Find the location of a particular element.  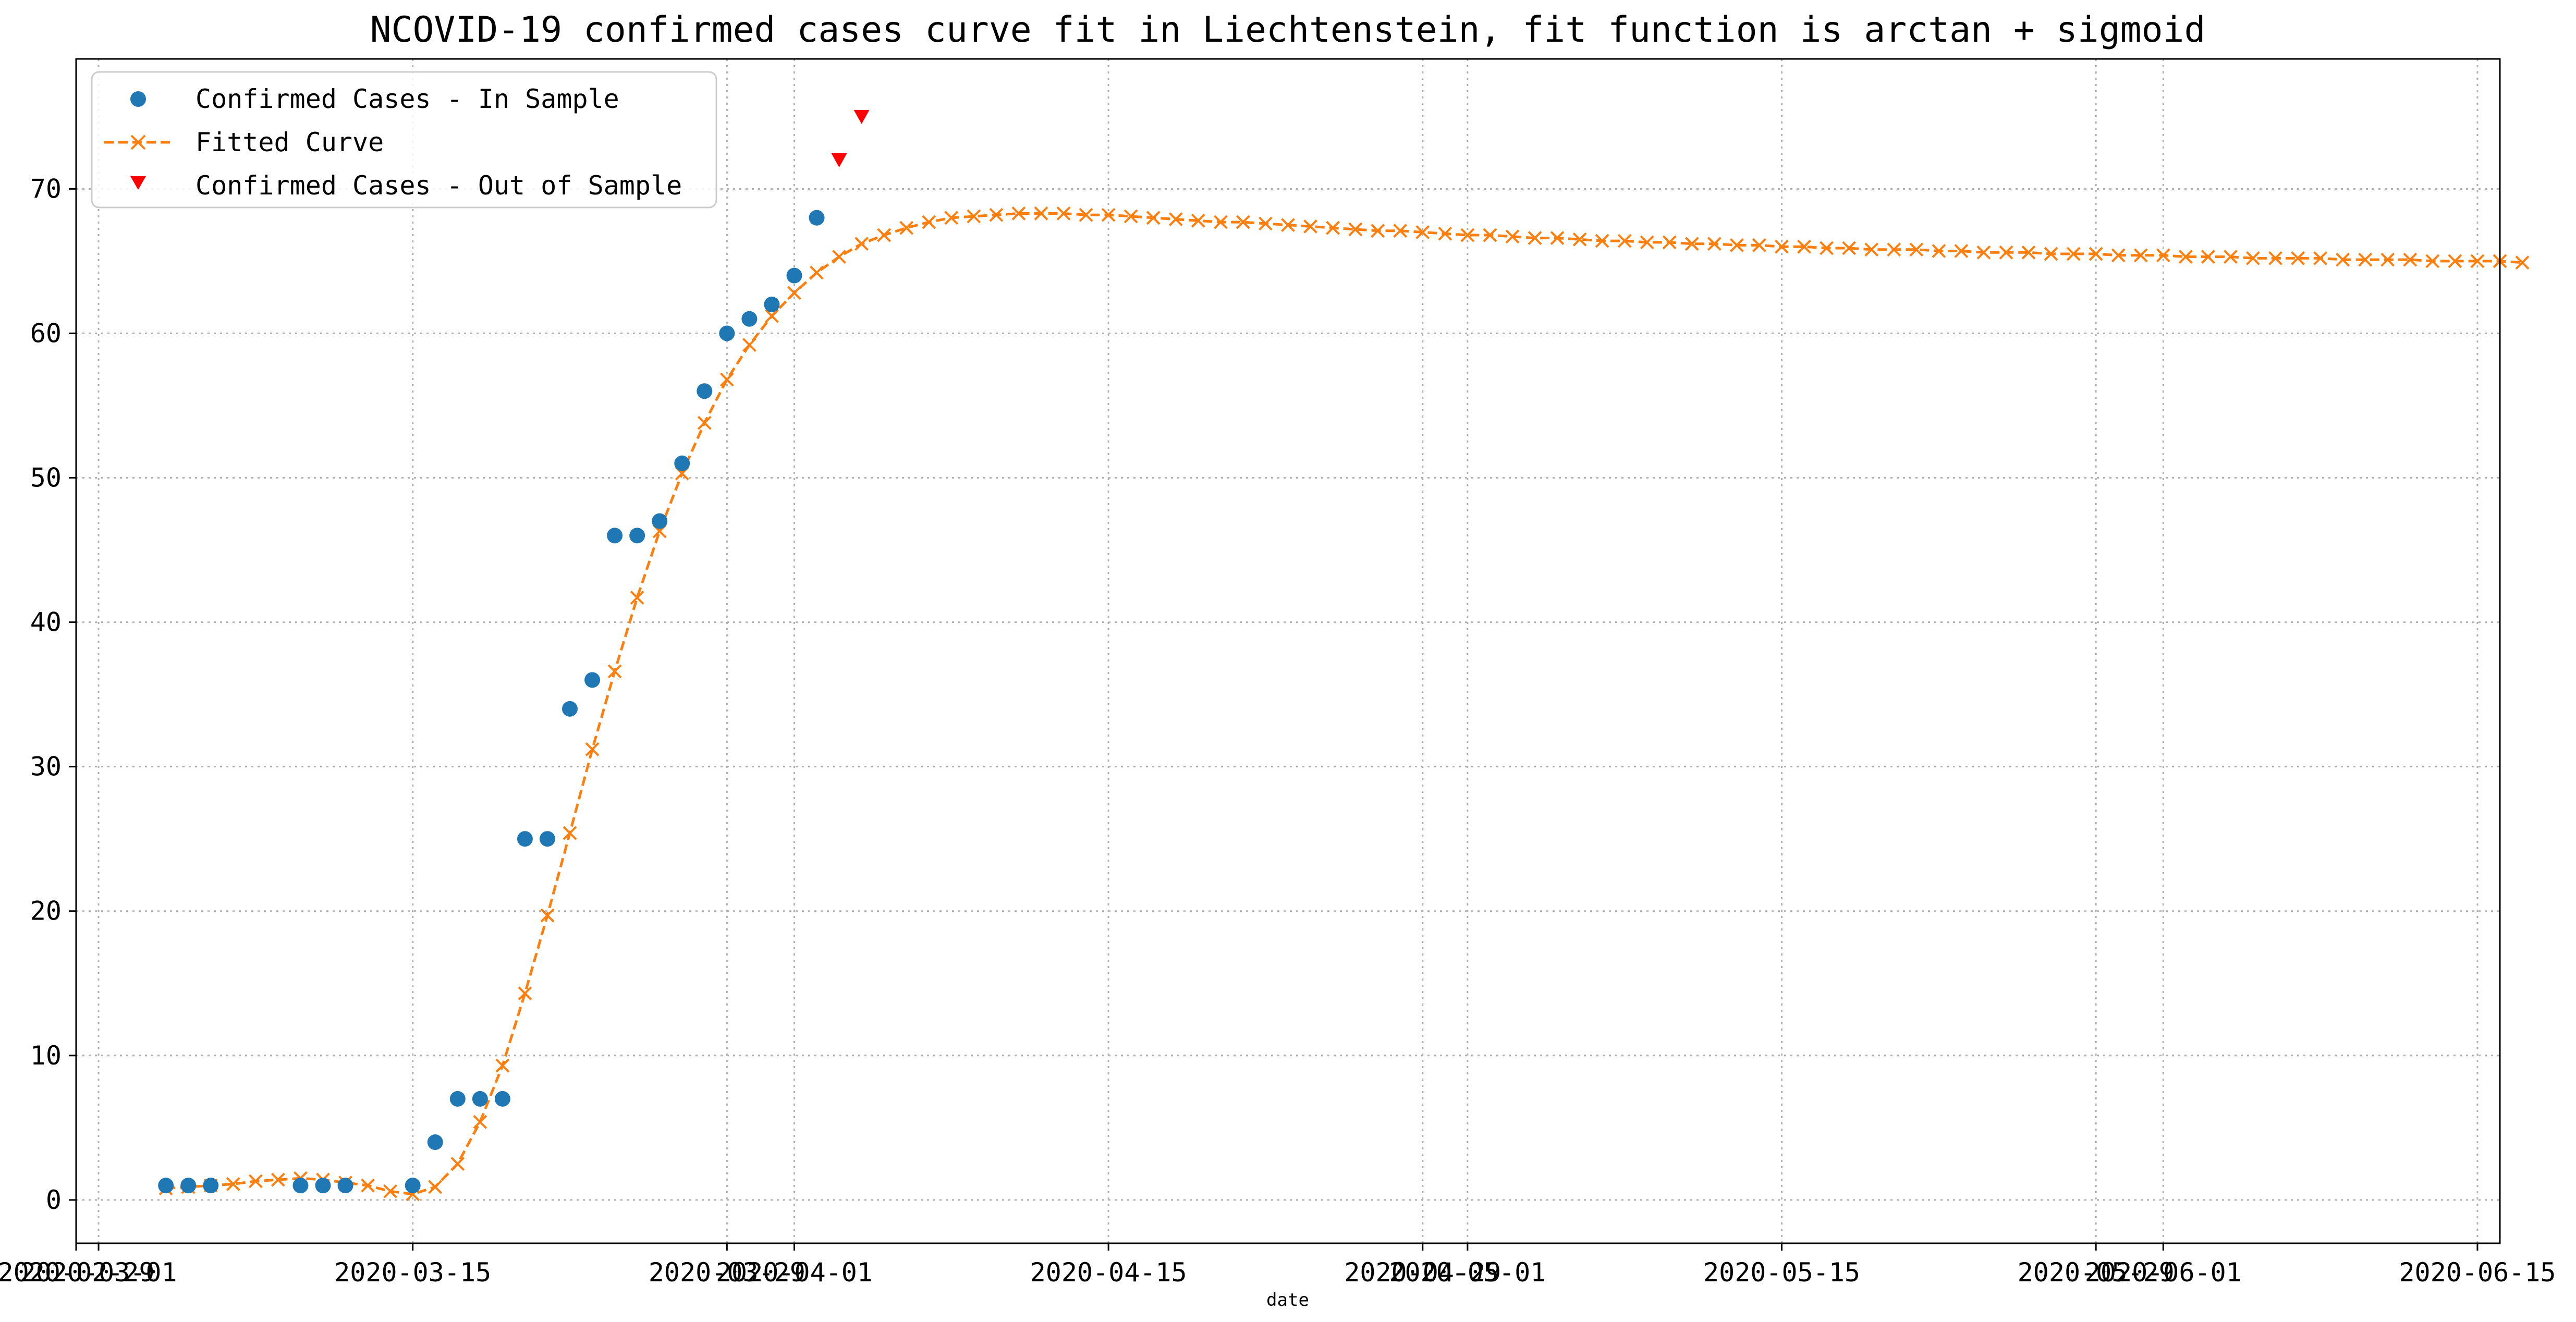

y-tick-label: 60 is located at coordinates (46, 333).